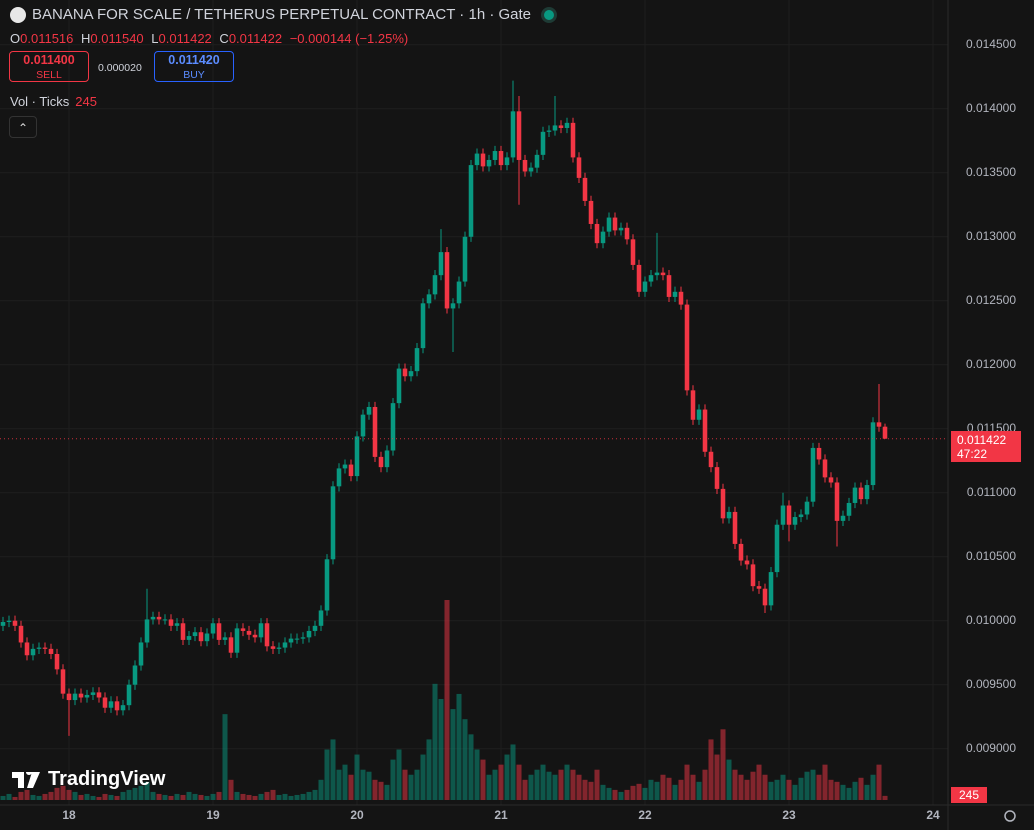 The width and height of the screenshot is (1034, 830). I want to click on x-tick-label: 22, so click(645, 815).